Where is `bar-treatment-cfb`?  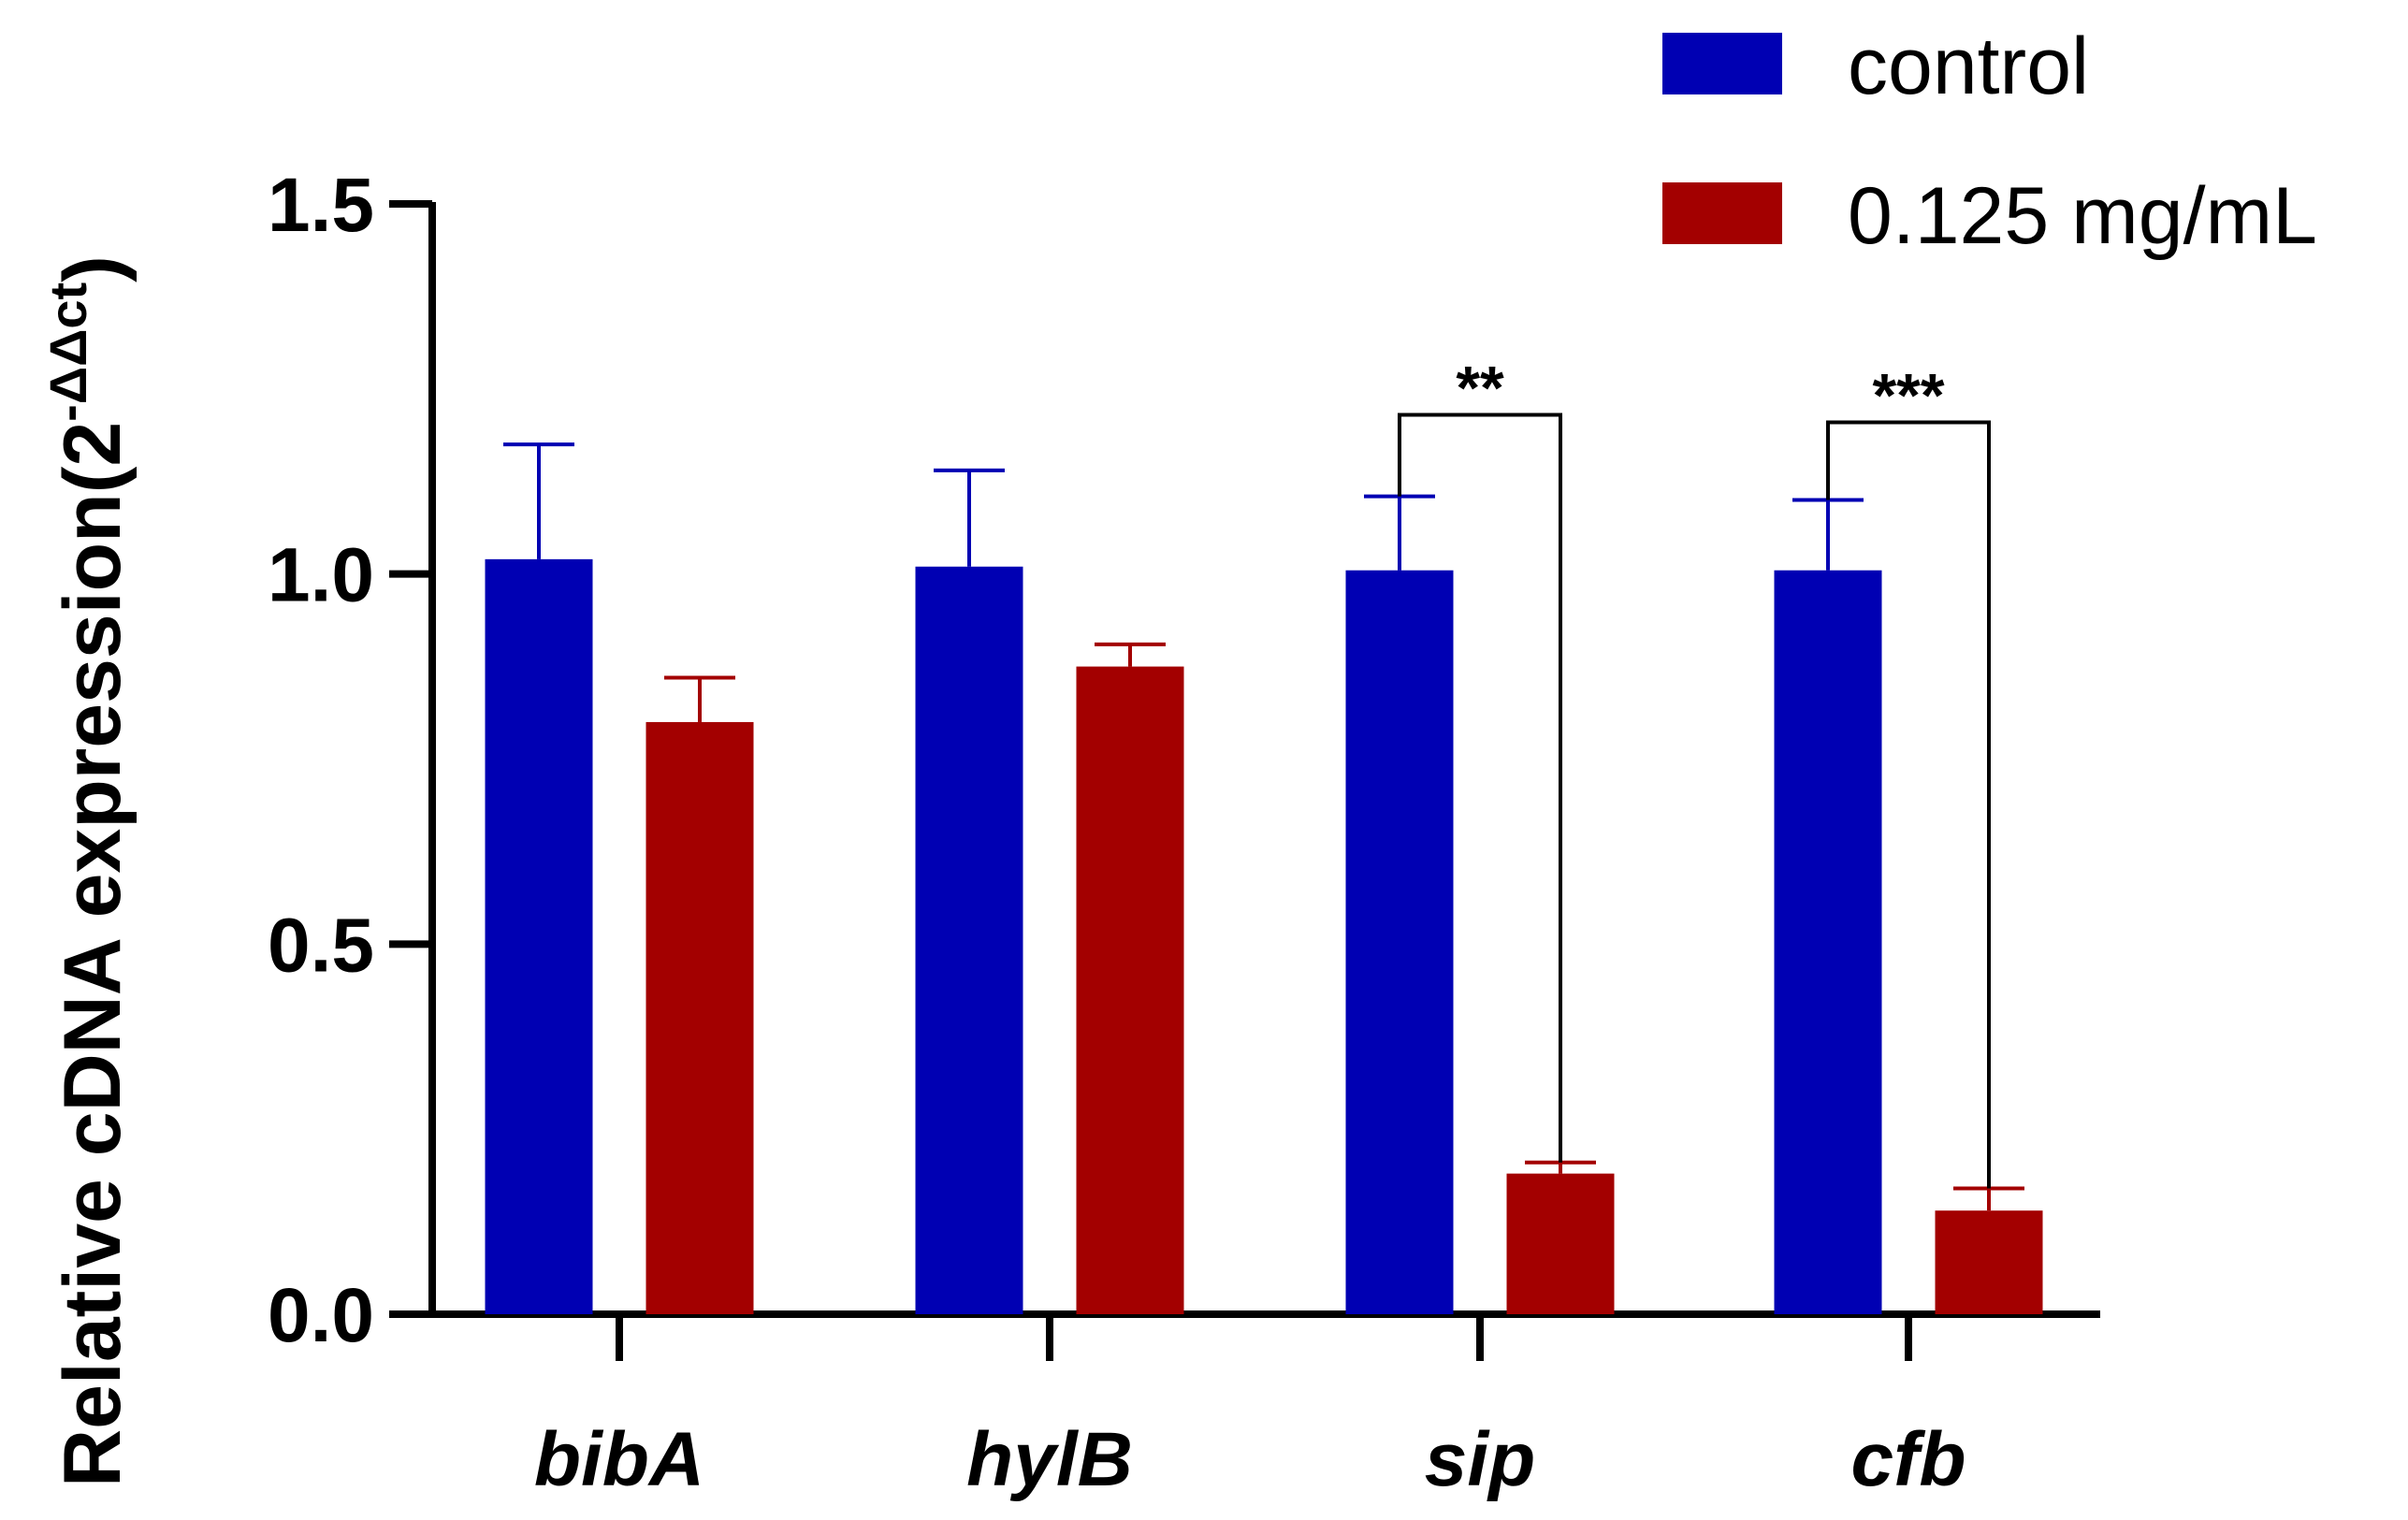 bar-treatment-cfb is located at coordinates (1989, 1262).